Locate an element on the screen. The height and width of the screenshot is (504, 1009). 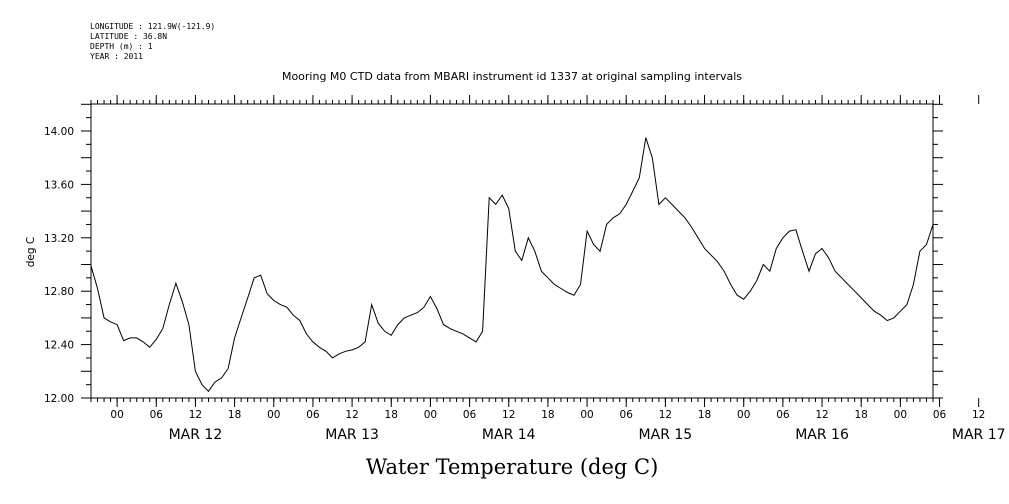
depth-label: DEPTH (m) : 1 is located at coordinates (121, 46).